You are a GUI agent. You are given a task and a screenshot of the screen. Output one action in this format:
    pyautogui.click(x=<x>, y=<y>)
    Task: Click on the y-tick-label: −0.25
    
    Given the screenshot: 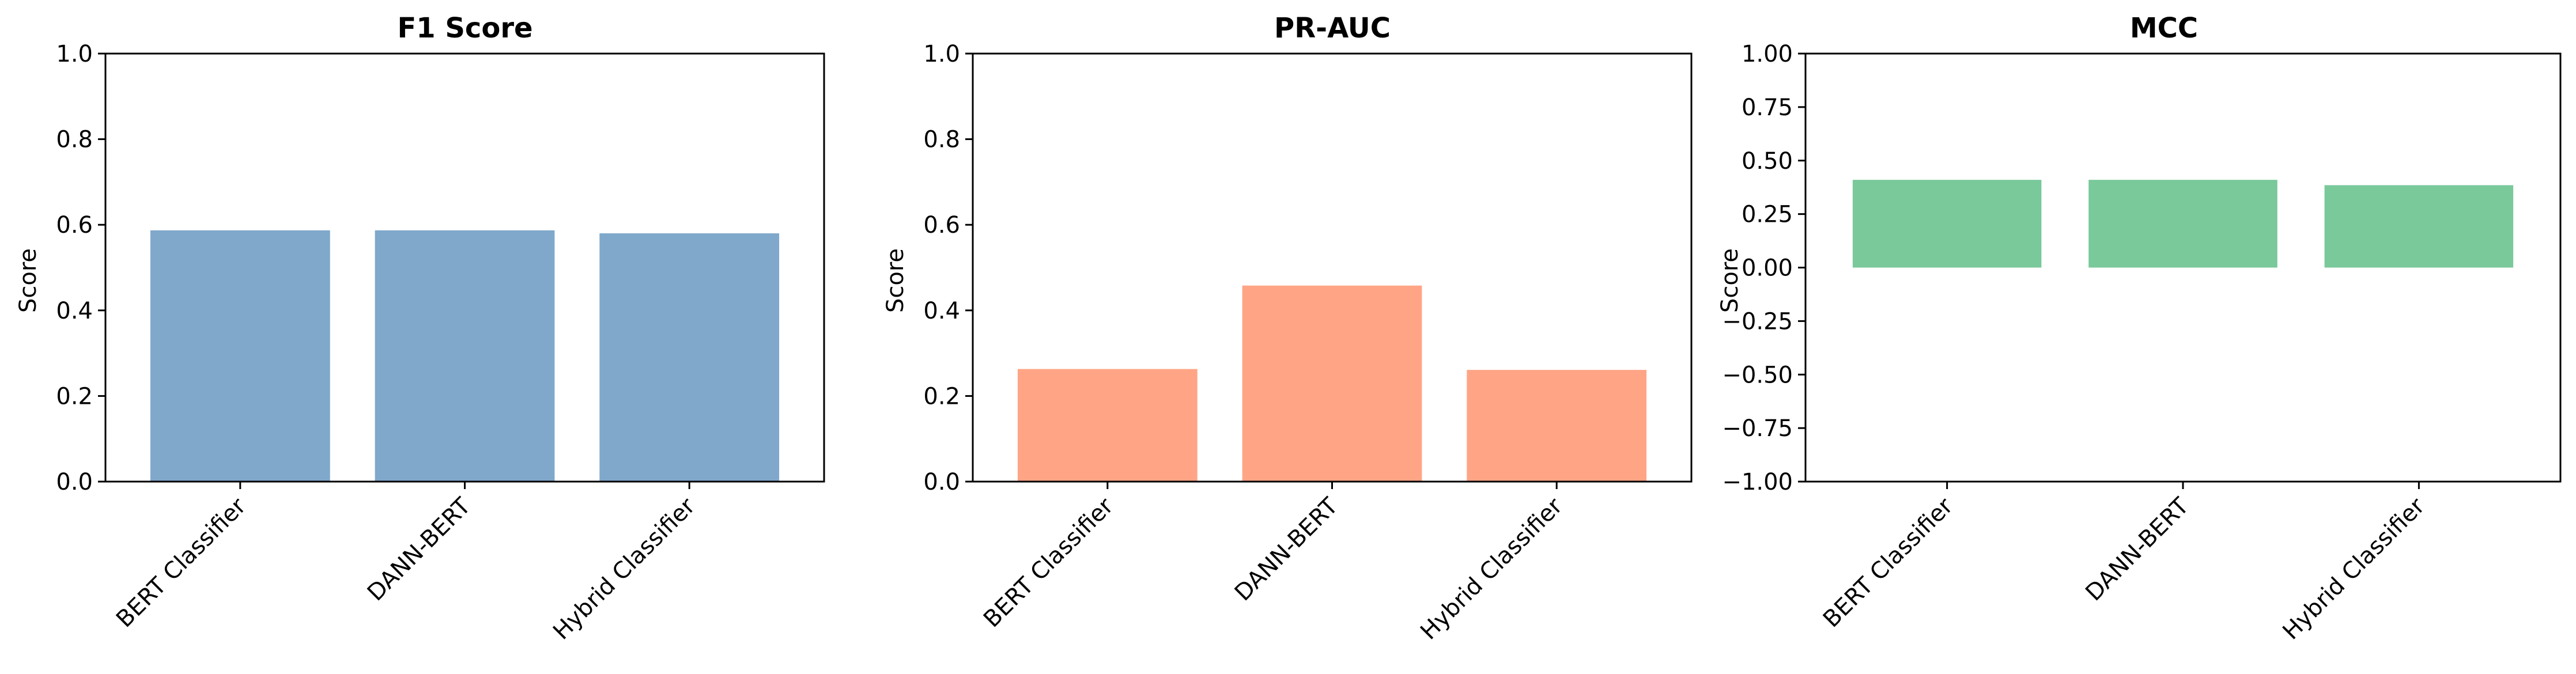 What is the action you would take?
    pyautogui.click(x=1757, y=321)
    